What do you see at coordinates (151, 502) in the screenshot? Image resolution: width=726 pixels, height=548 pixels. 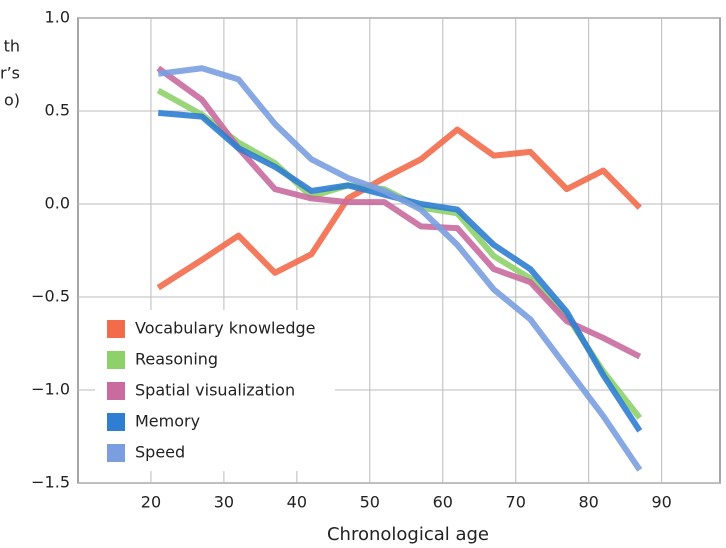 I see `x-tick-label: 20` at bounding box center [151, 502].